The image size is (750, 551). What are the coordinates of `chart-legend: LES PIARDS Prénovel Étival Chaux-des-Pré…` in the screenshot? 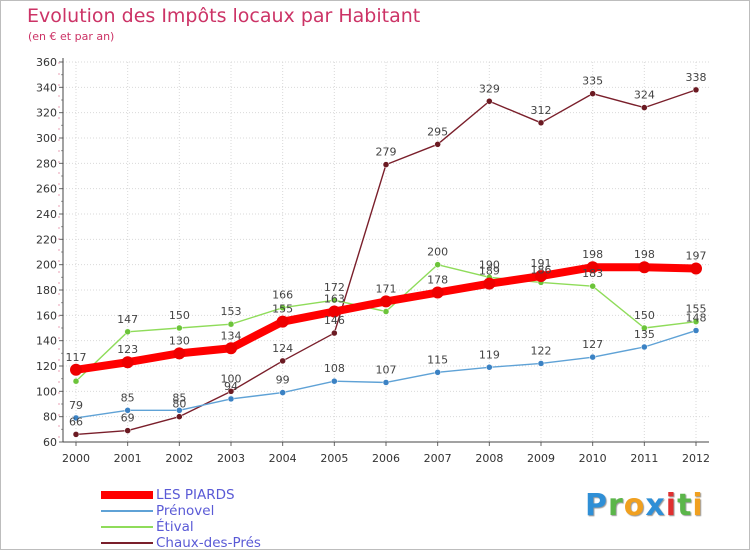 It's located at (231, 519).